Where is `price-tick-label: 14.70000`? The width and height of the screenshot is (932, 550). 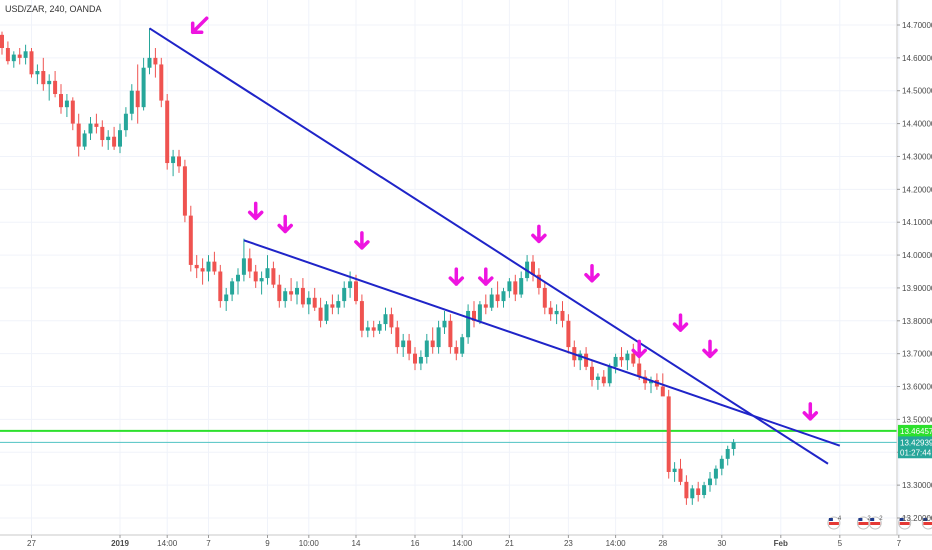 price-tick-label: 14.70000 is located at coordinates (917, 25).